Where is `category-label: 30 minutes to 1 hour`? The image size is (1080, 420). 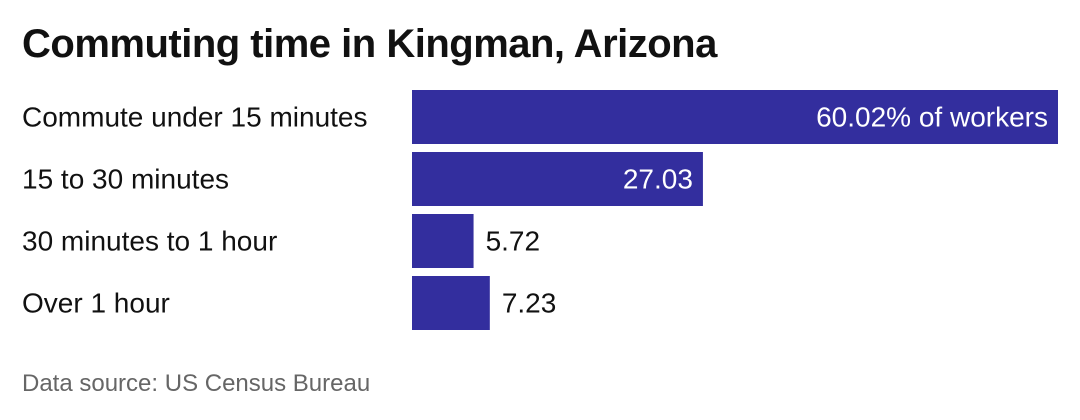 category-label: 30 minutes to 1 hour is located at coordinates (149, 241).